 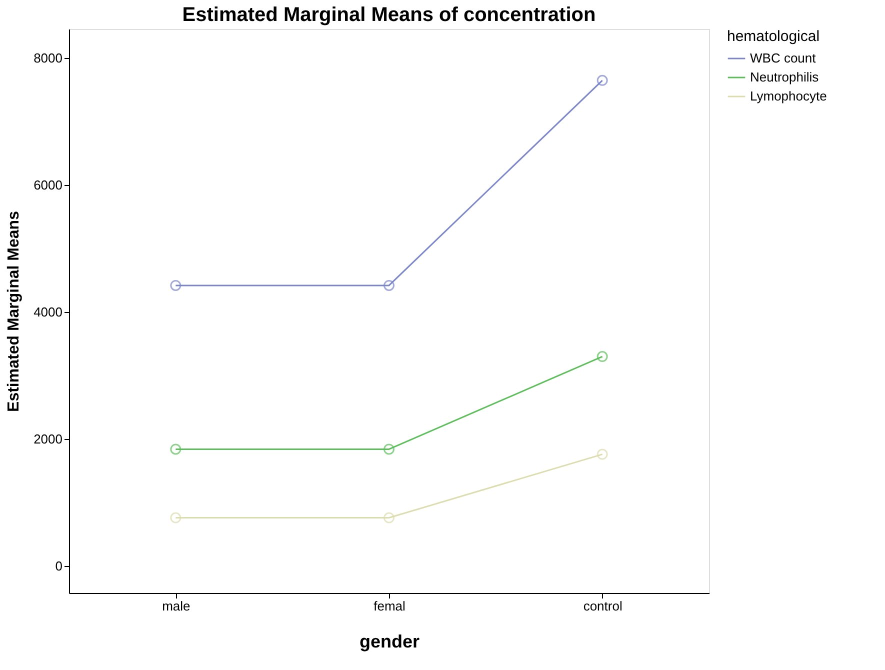 What do you see at coordinates (389, 642) in the screenshot?
I see `x-axis-title: gender` at bounding box center [389, 642].